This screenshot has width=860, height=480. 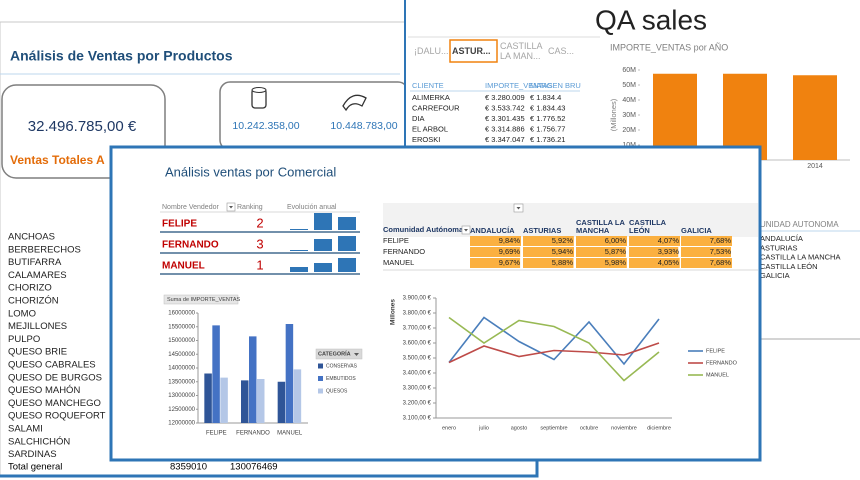 What do you see at coordinates (545, 97) in the screenshot?
I see `table-cell: € 1.834.4` at bounding box center [545, 97].